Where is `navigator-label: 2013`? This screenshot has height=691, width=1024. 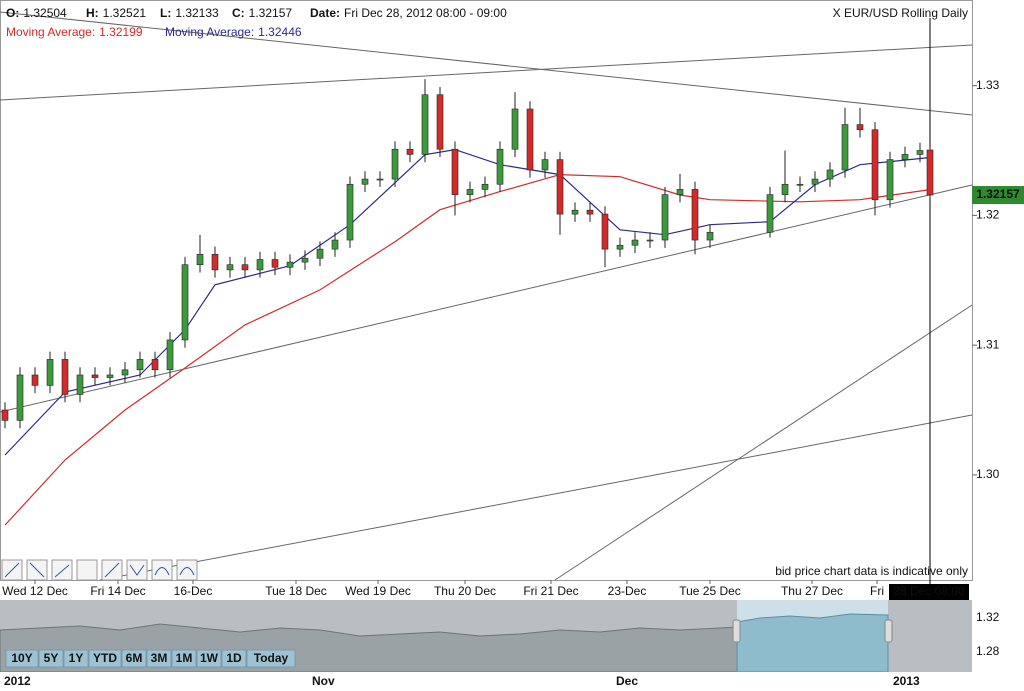 navigator-label: 2013 is located at coordinates (906, 681).